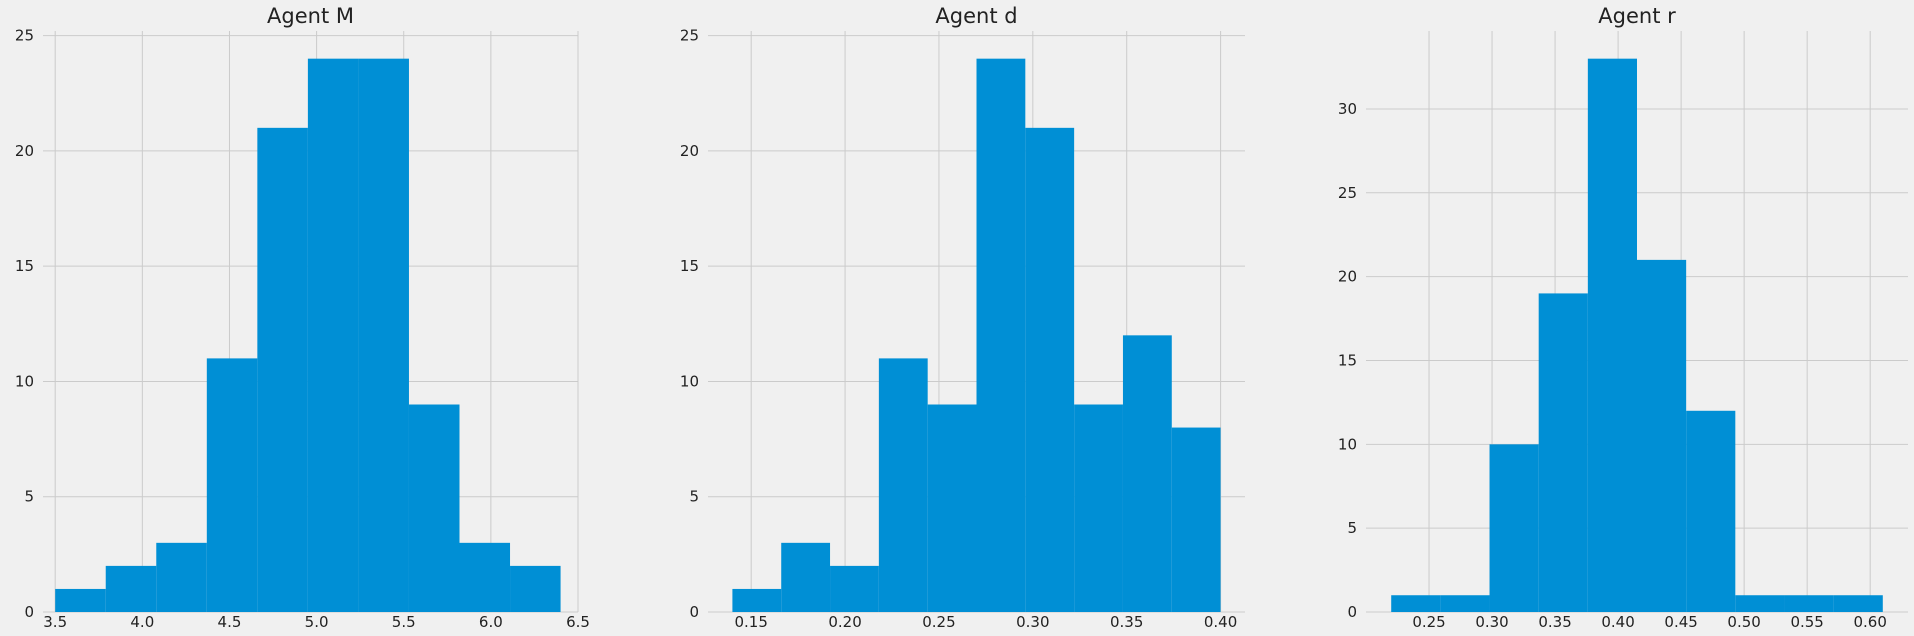  What do you see at coordinates (1806, 622) in the screenshot?
I see `x-tick-label: 0.55` at bounding box center [1806, 622].